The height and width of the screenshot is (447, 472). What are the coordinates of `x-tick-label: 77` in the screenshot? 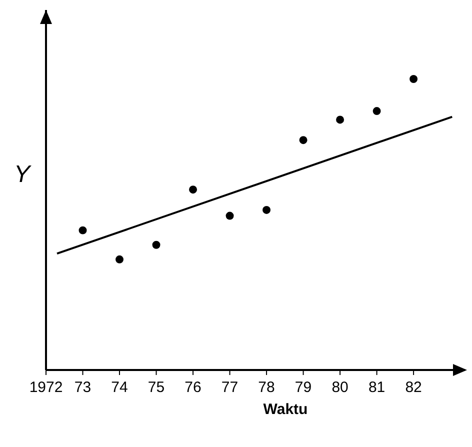 It's located at (229, 387).